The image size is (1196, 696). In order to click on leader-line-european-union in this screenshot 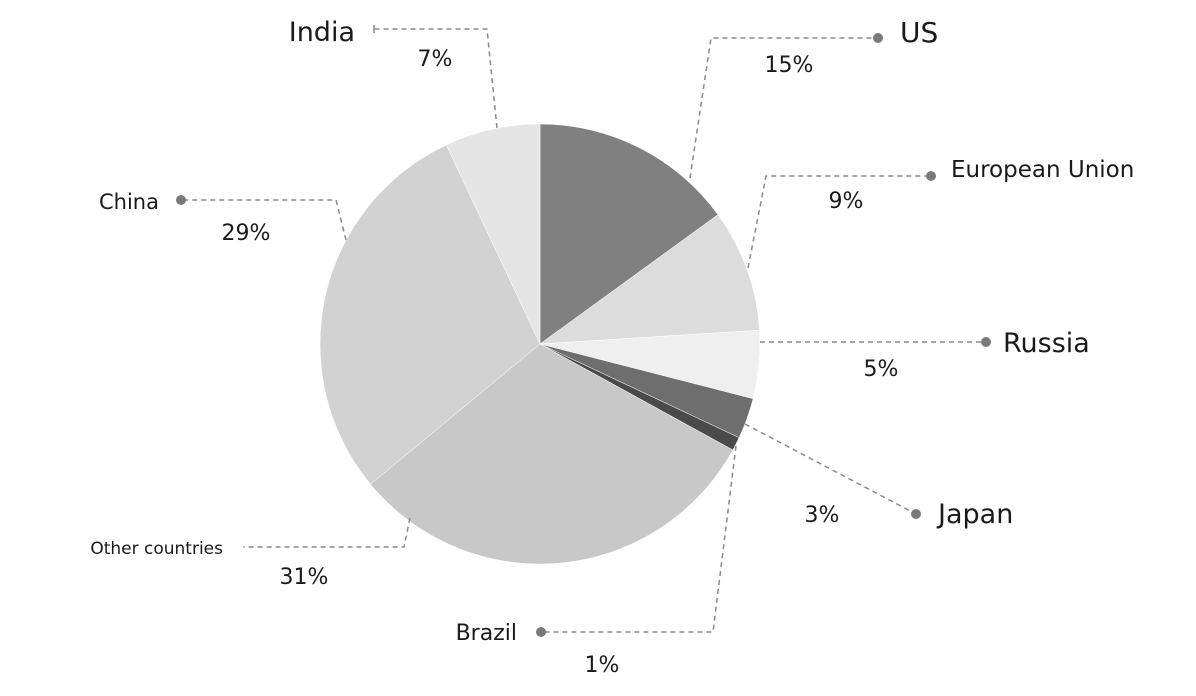, I will do `click(839, 222)`.